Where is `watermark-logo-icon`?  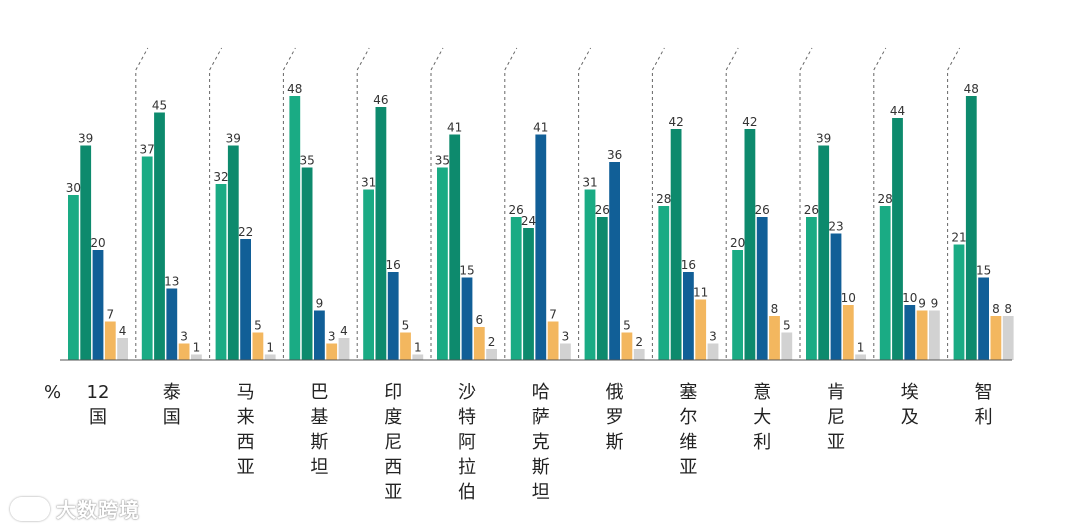
watermark-logo-icon is located at coordinates (30, 508).